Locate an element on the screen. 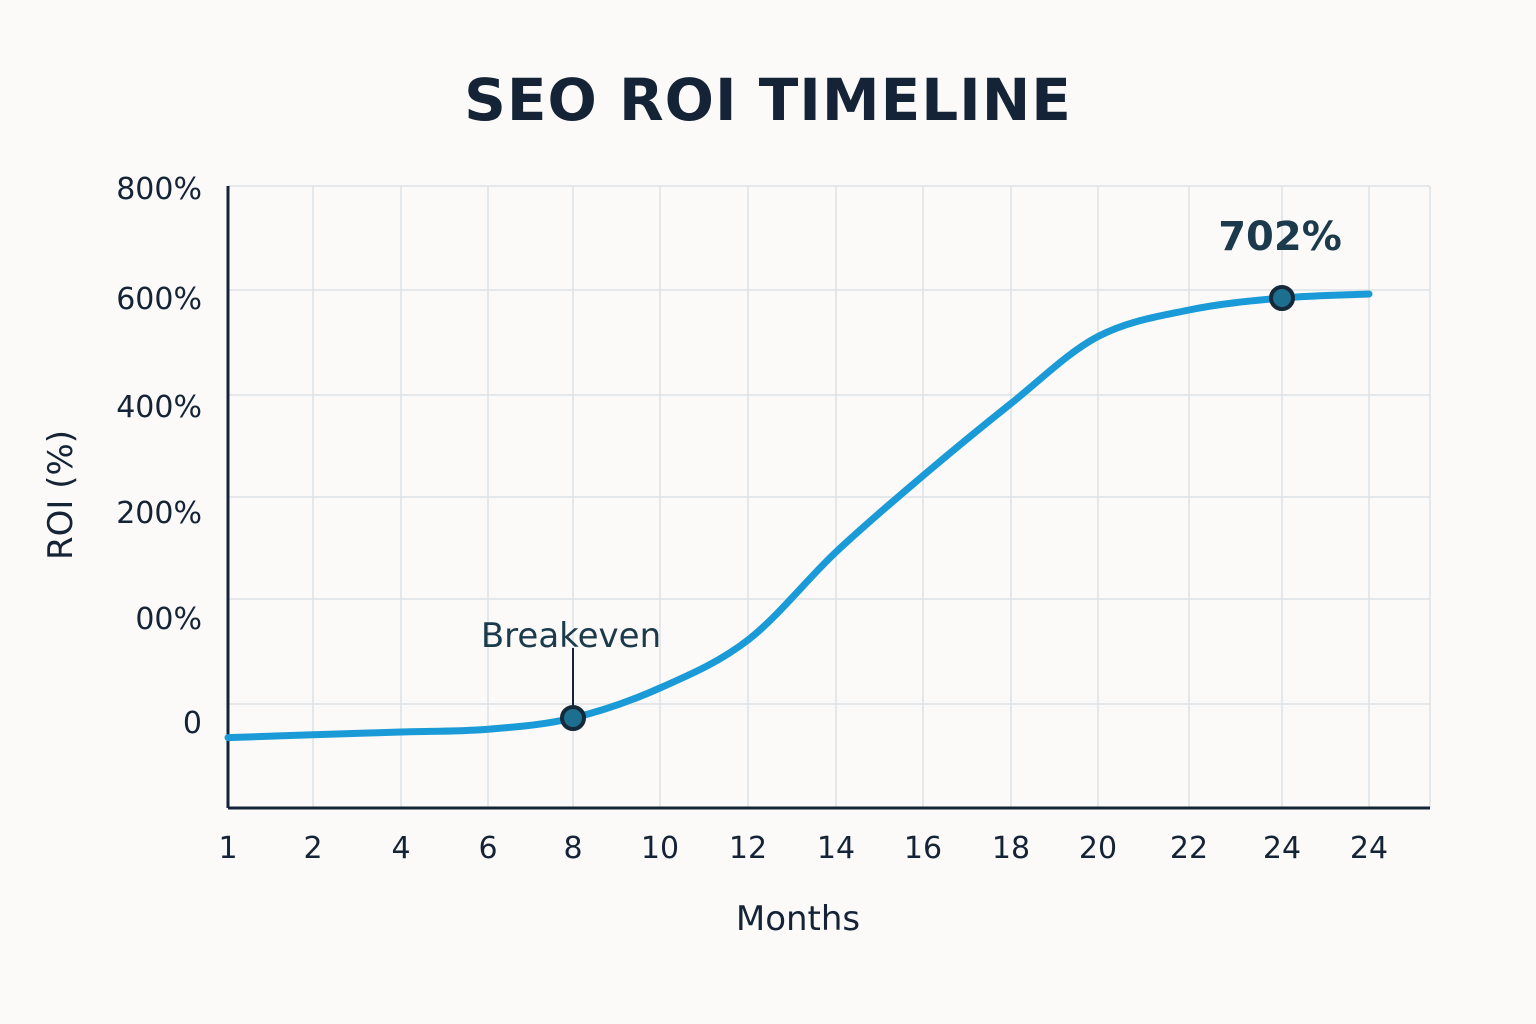 This screenshot has width=1536, height=1024. y-tick-label: 400% is located at coordinates (159, 407).